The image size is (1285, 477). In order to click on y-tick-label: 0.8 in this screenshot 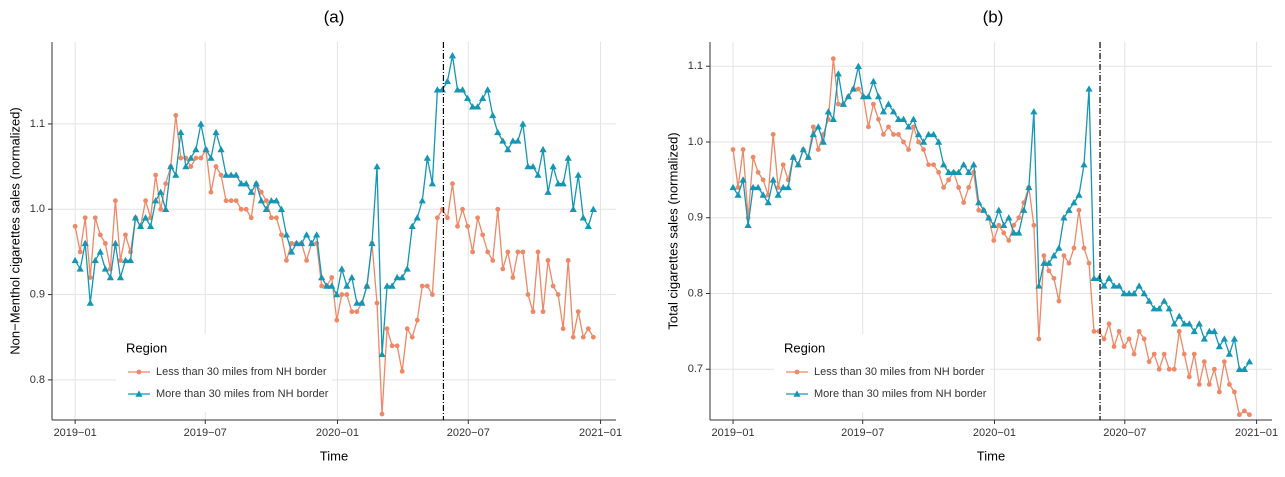, I will do `click(695, 293)`.